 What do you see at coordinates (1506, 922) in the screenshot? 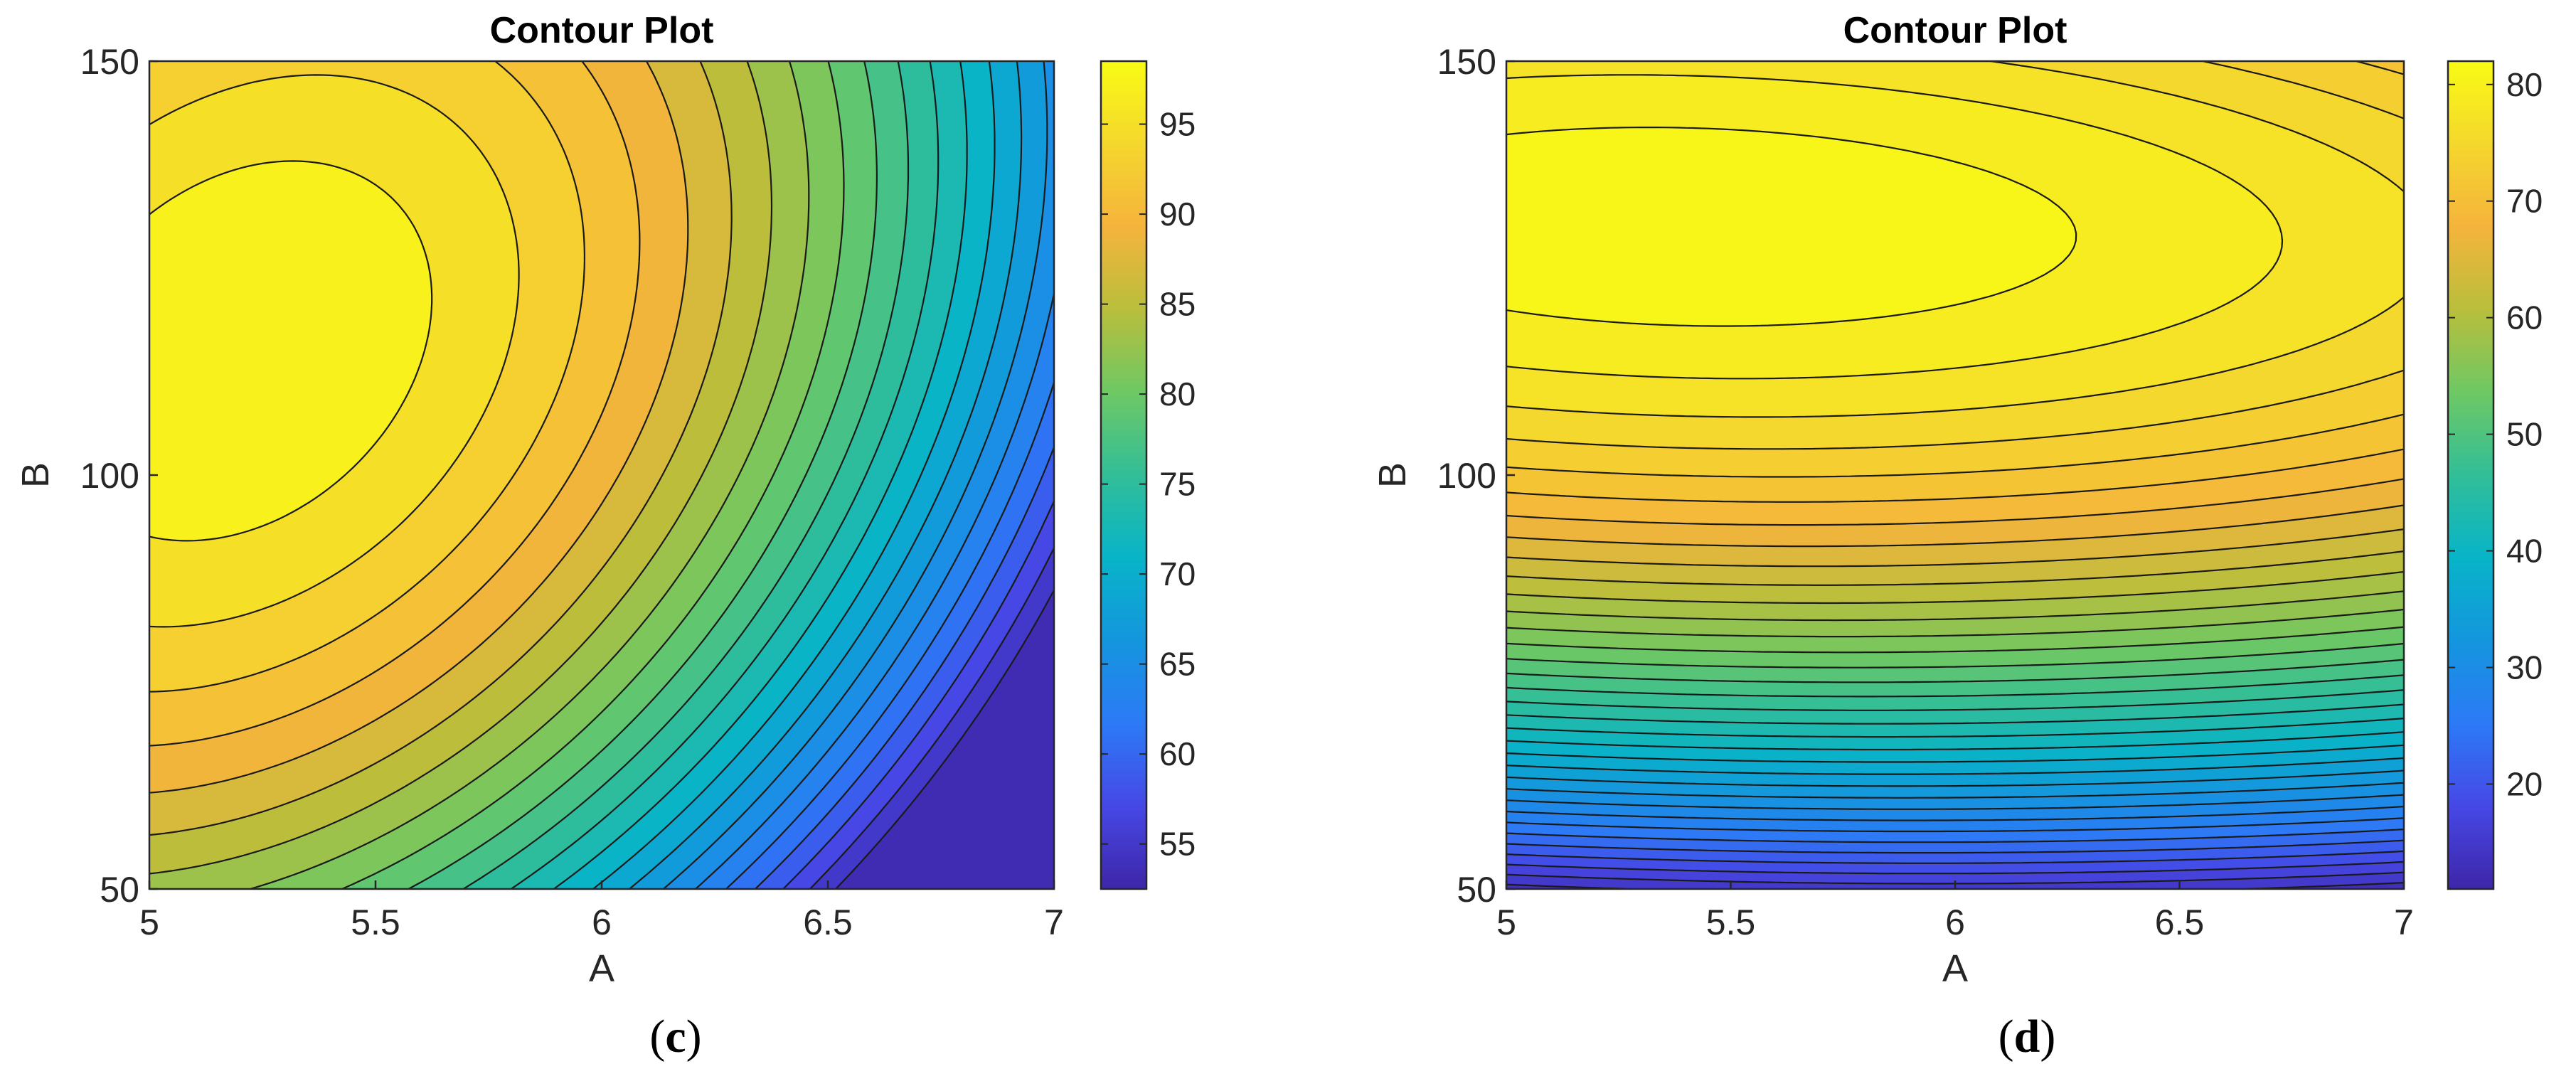
I see `x-tick-label-1-0: 5` at bounding box center [1506, 922].